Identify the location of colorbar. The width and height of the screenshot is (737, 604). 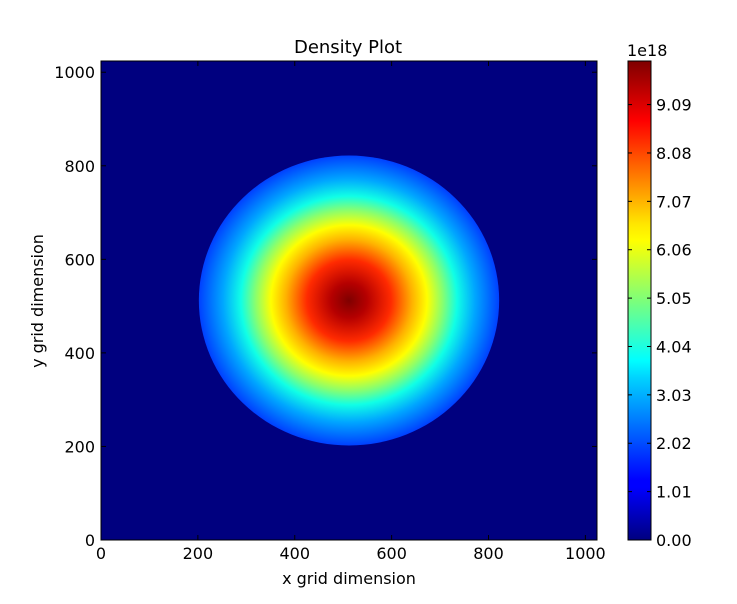
(639, 300).